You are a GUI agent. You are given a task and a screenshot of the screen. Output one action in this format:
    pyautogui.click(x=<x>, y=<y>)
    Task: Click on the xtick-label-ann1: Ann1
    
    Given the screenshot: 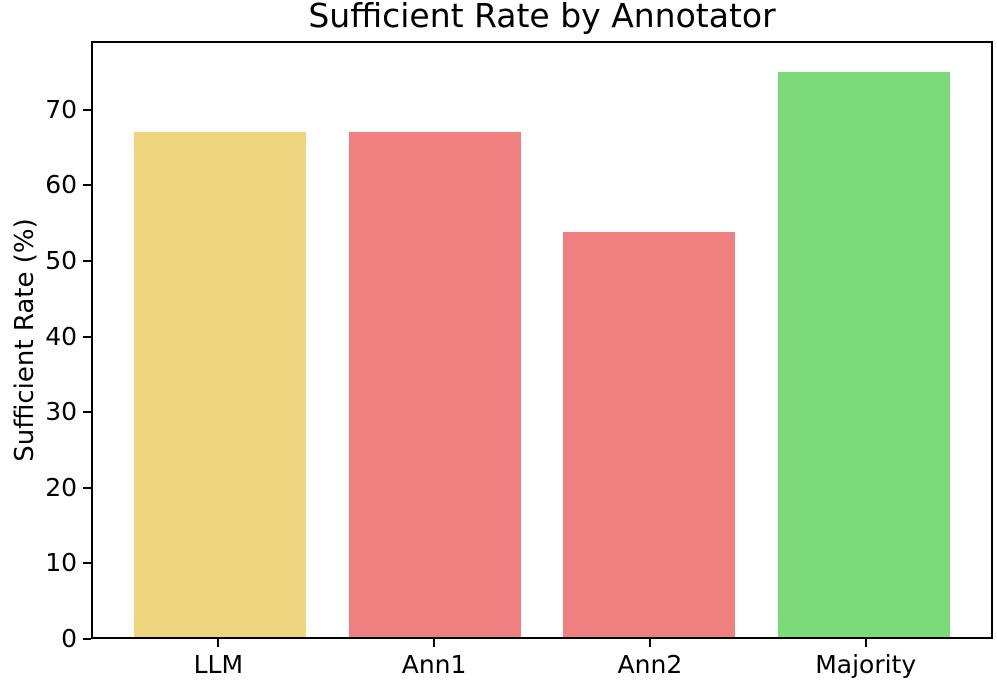 What is the action you would take?
    pyautogui.click(x=434, y=664)
    